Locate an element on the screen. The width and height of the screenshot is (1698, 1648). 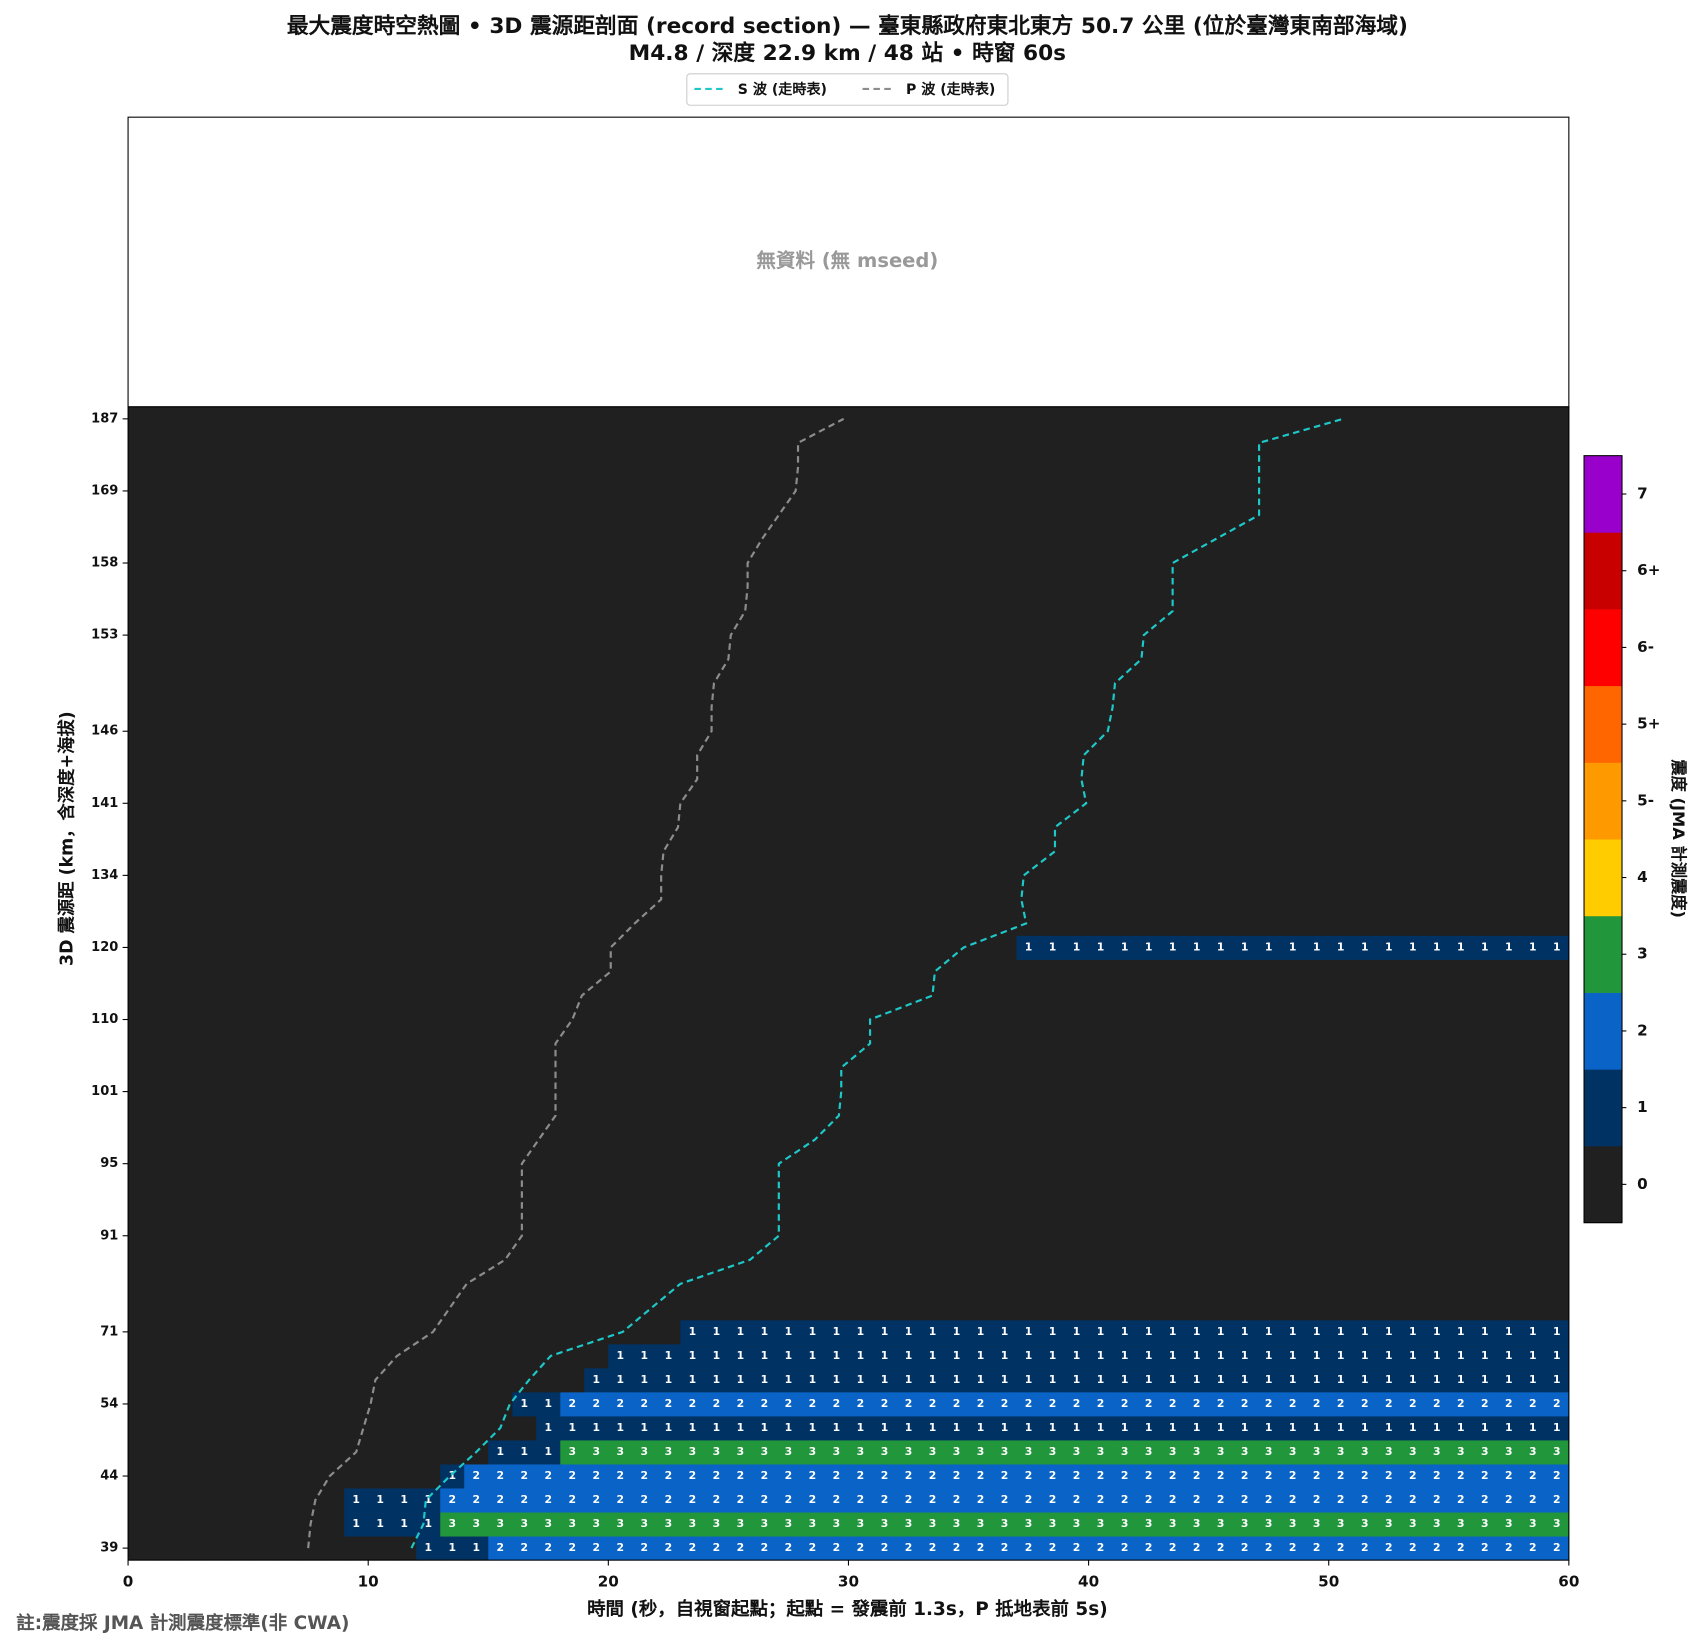
colorbar-segment is located at coordinates (1603, 724).